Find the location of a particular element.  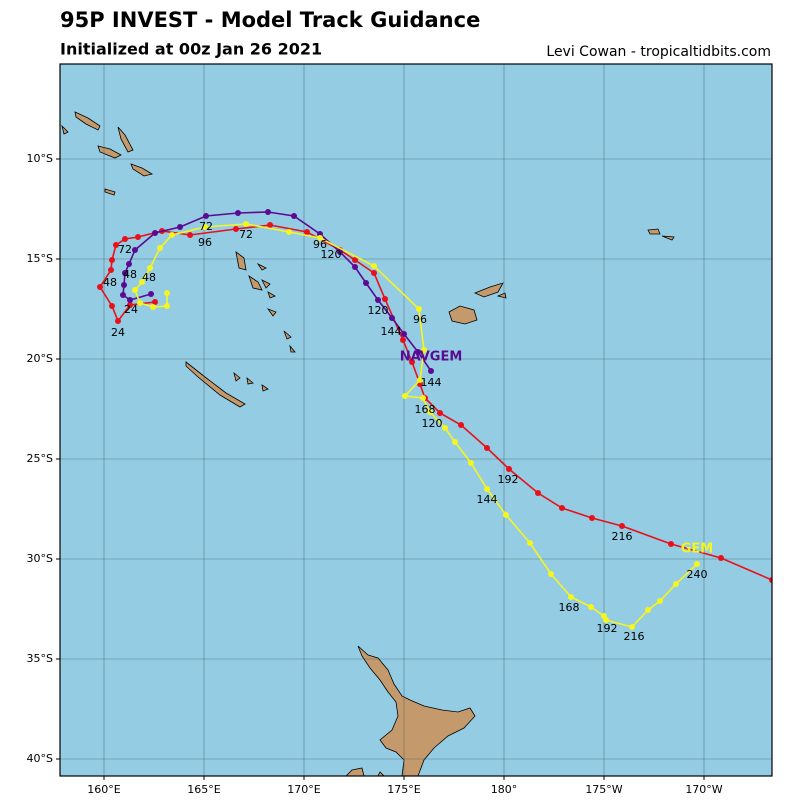

x-tick-label: 160°E is located at coordinates (103, 789).